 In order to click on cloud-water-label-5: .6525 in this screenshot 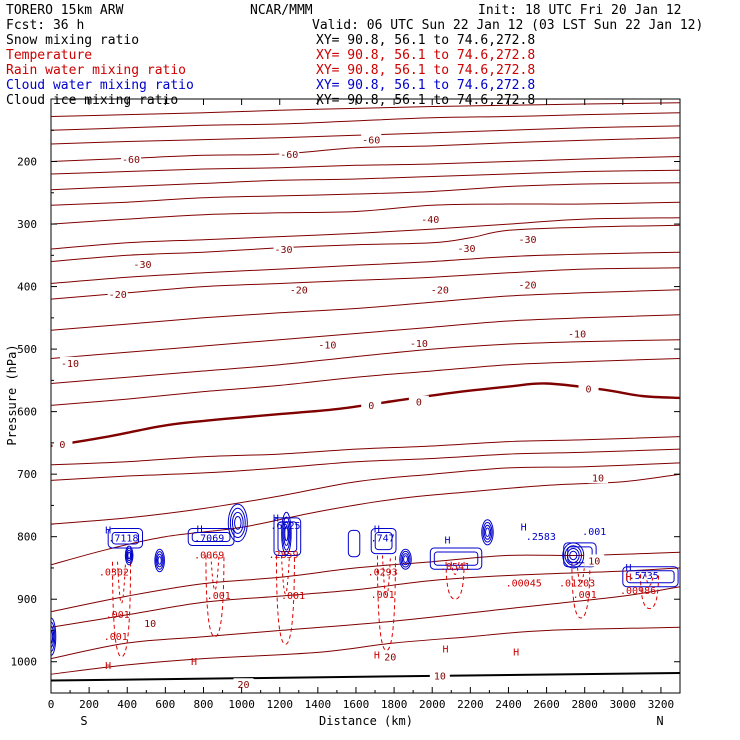, I will do `click(285, 526)`.